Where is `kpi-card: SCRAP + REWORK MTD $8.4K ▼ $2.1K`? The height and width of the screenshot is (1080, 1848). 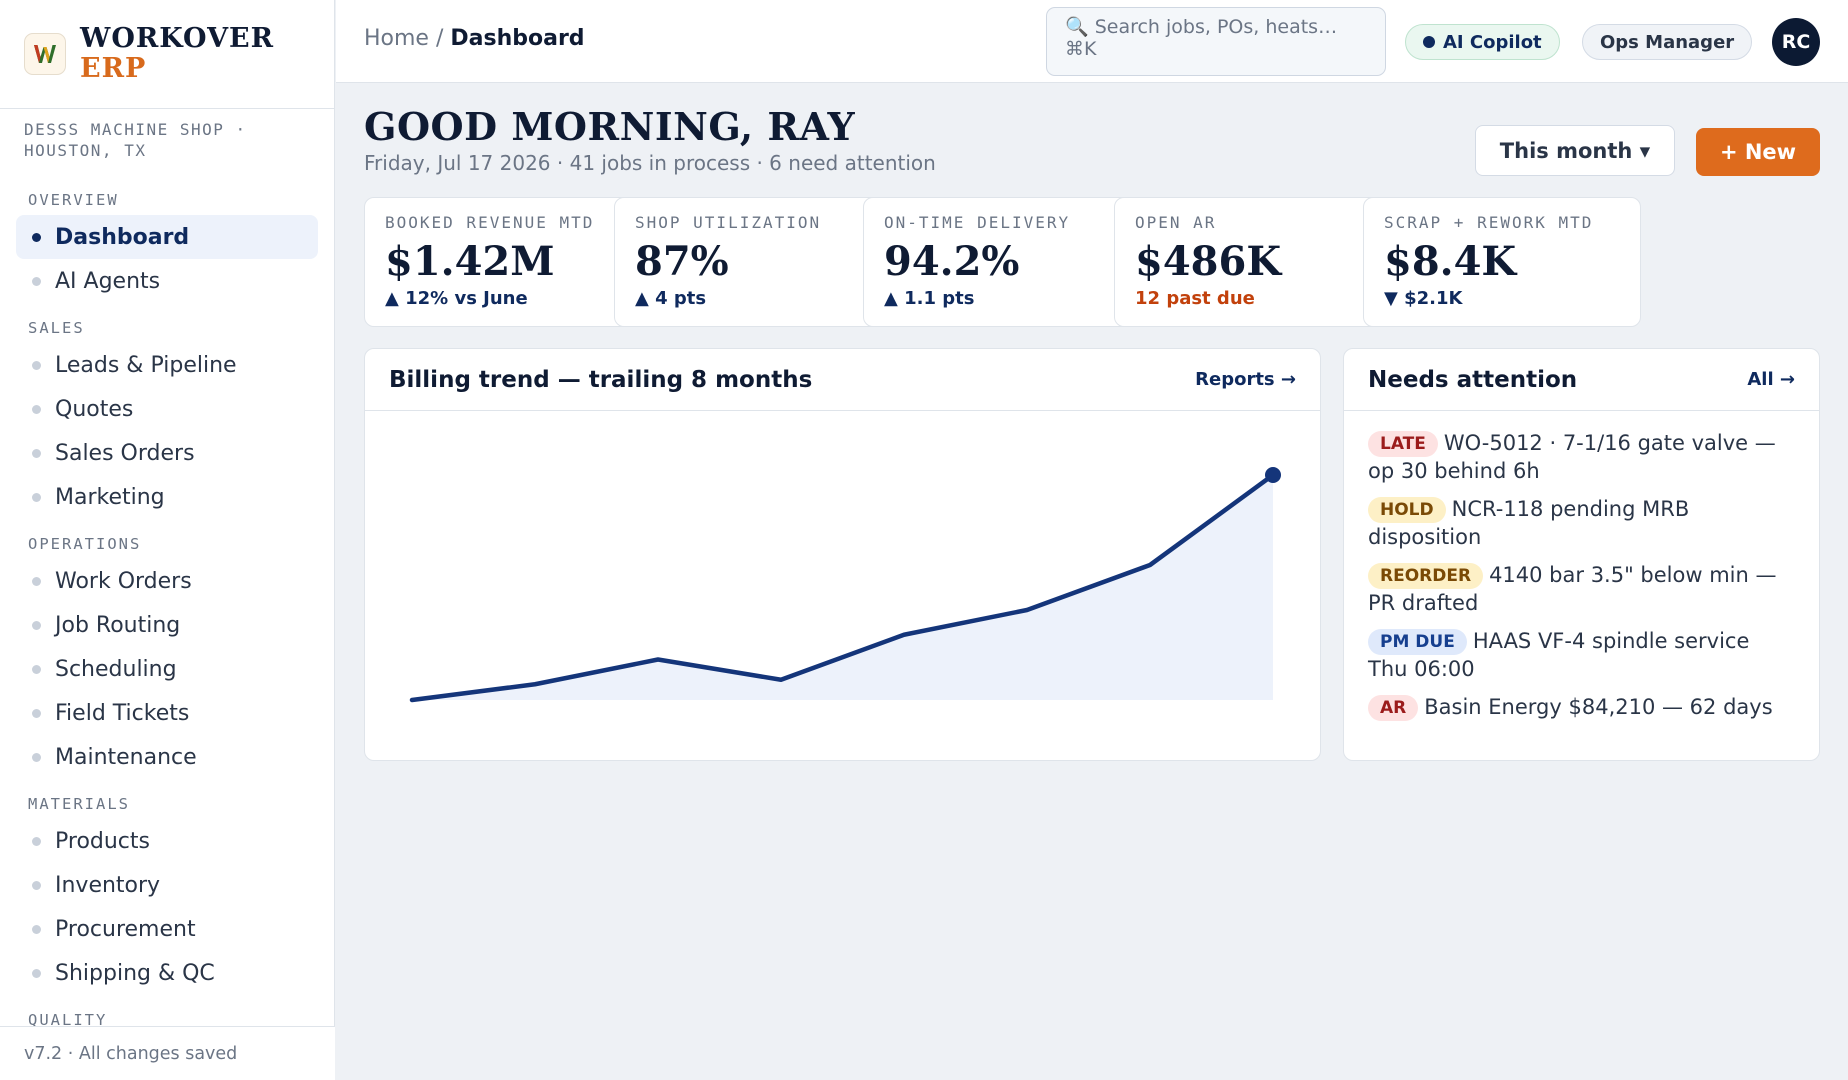
kpi-card: SCRAP + REWORK MTD $8.4K ▼ $2.1K is located at coordinates (1502, 262).